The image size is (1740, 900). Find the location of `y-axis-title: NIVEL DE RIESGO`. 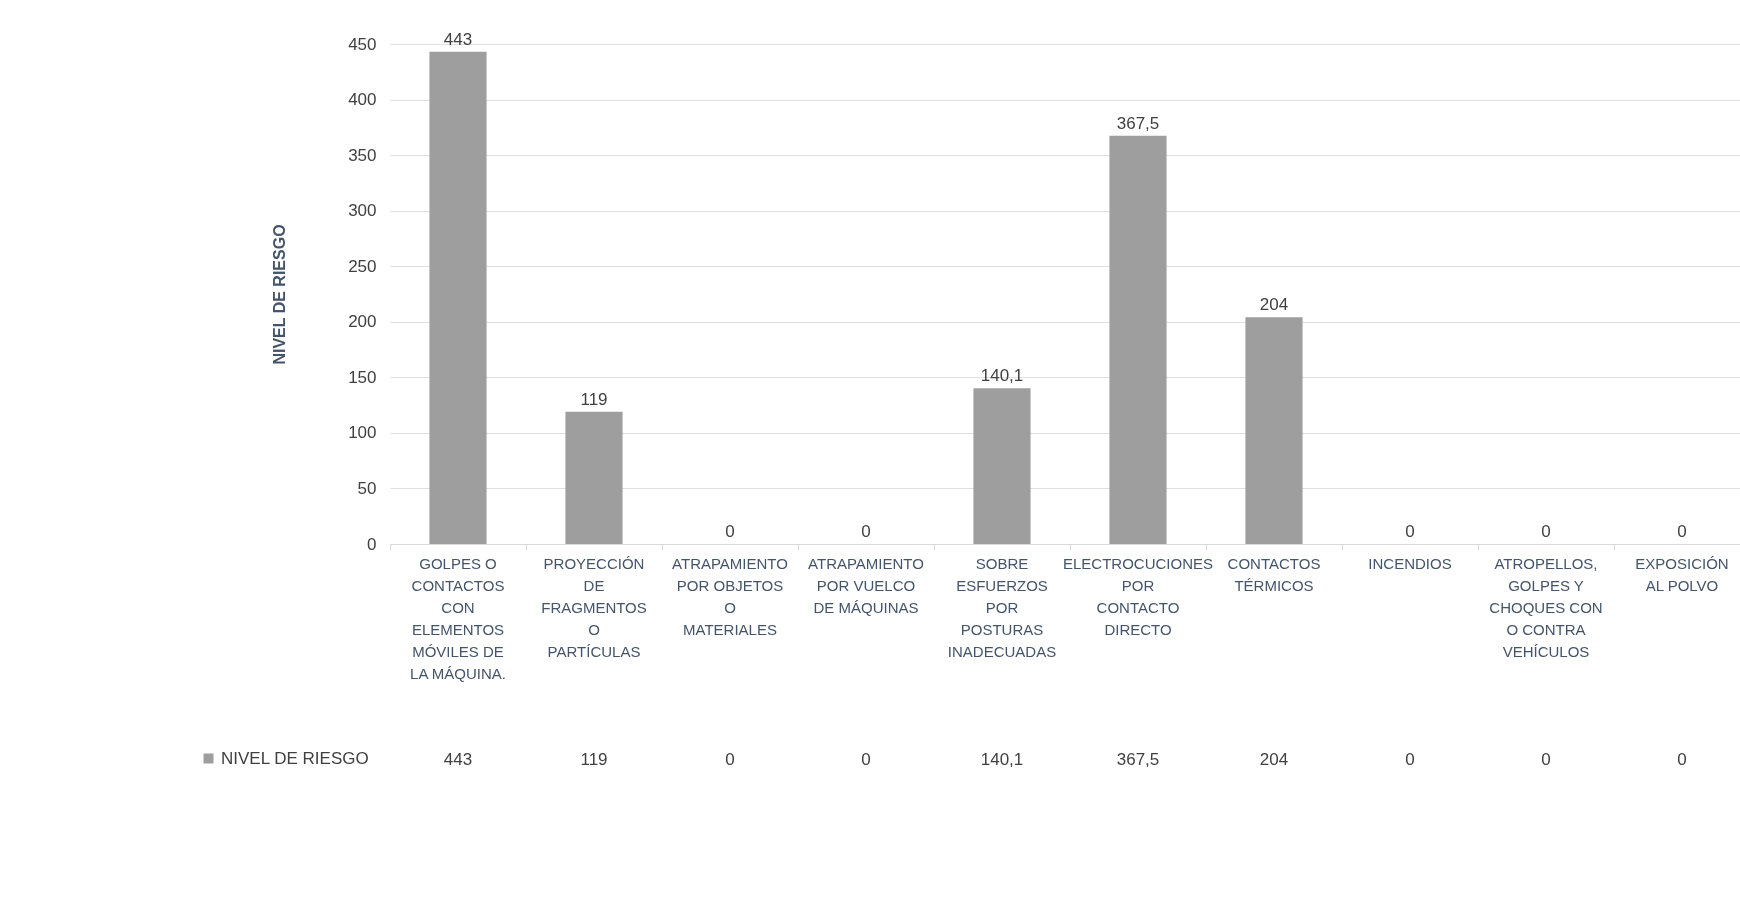

y-axis-title: NIVEL DE RIESGO is located at coordinates (280, 294).